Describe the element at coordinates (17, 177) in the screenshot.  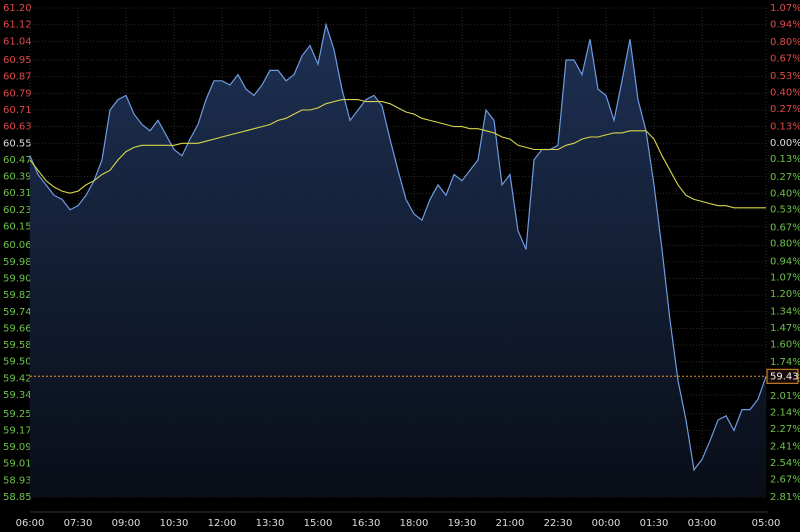
I see `y-tick-label: 60.39` at that location.